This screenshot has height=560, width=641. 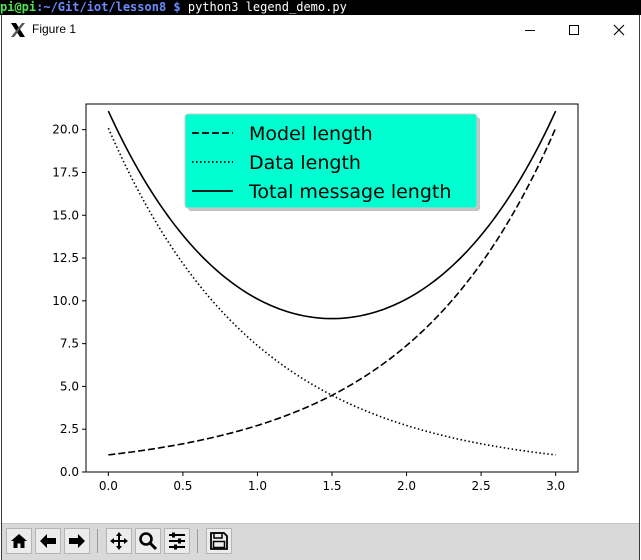 What do you see at coordinates (69, 386) in the screenshot?
I see `y-tick-label: 5.0` at bounding box center [69, 386].